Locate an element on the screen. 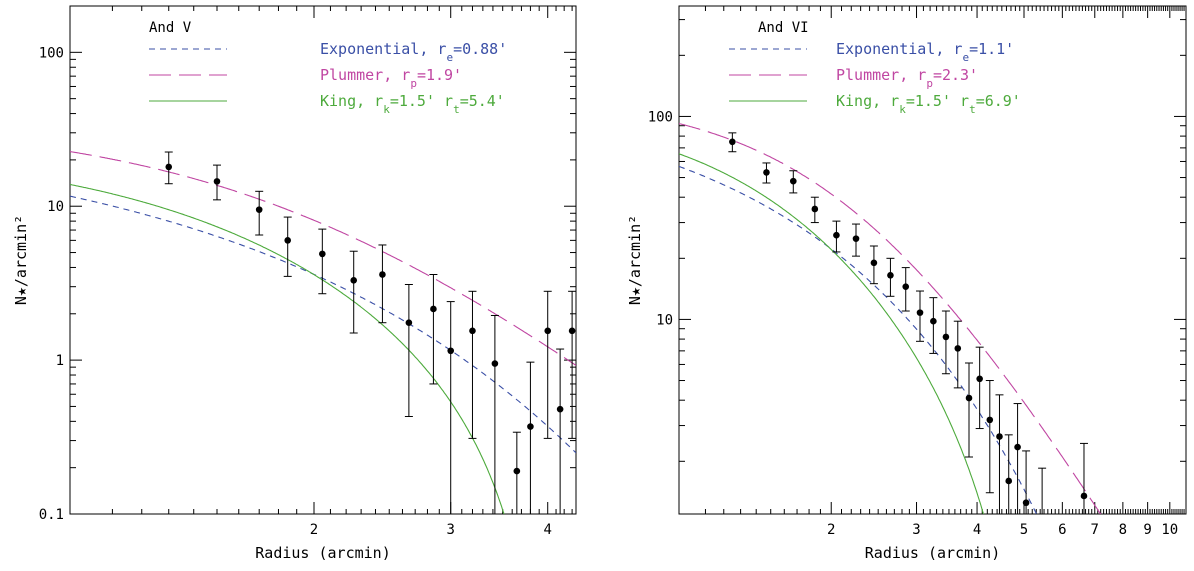  panel-title: And V is located at coordinates (170, 28).